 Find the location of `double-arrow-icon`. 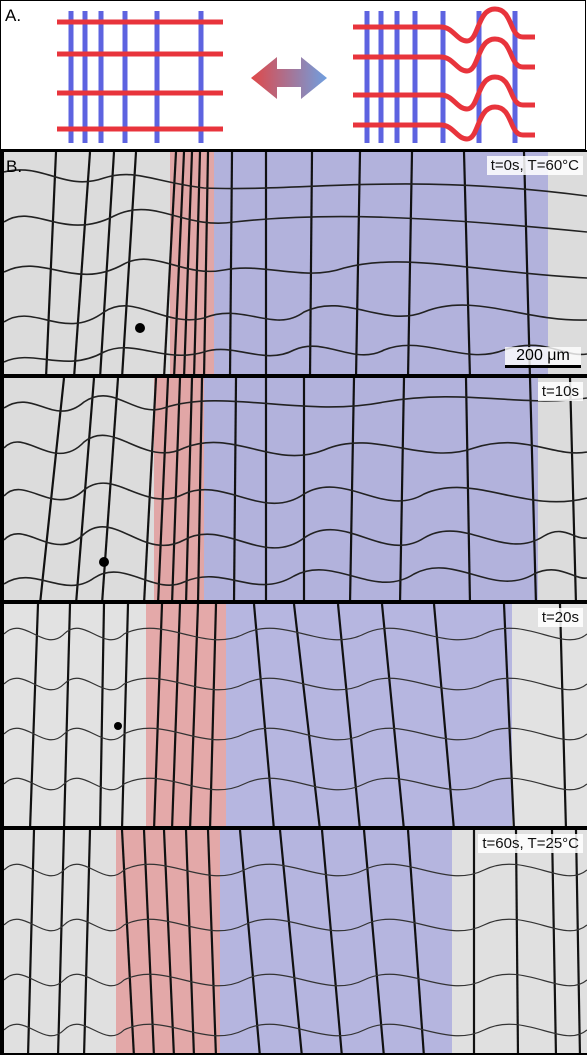

double-arrow-icon is located at coordinates (289, 78).